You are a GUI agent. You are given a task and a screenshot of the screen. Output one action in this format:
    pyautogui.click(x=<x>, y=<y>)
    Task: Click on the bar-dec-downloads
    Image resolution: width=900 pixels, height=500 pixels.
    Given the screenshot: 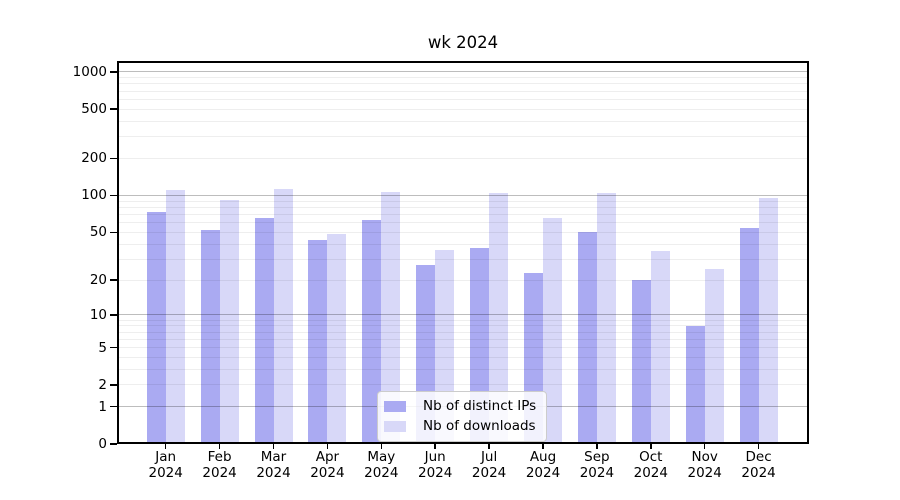 What is the action you would take?
    pyautogui.click(x=768, y=321)
    